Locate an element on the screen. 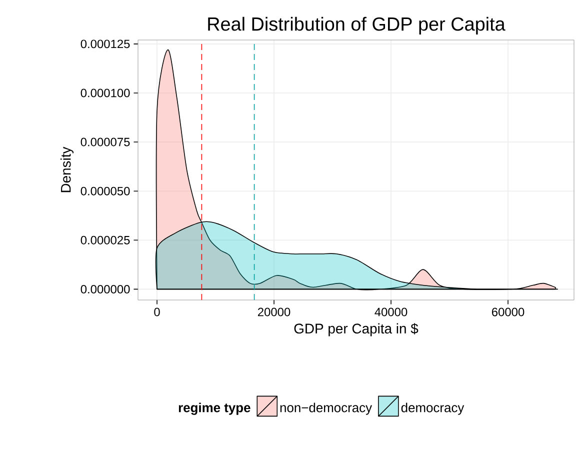  x-tick-label: 60000 is located at coordinates (508, 312).